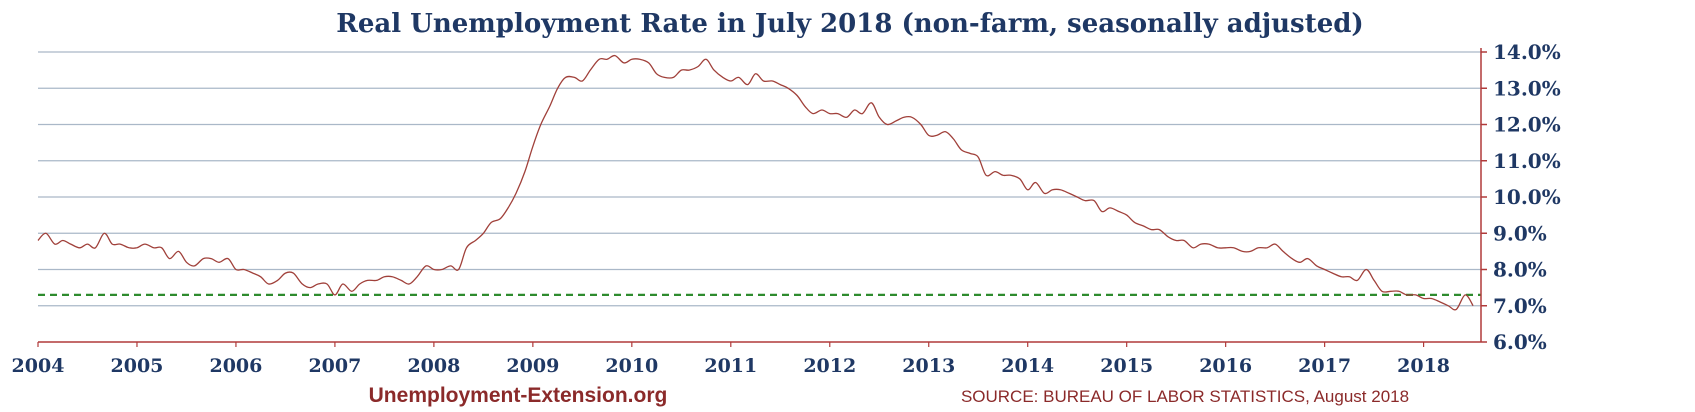  Describe the element at coordinates (928, 366) in the screenshot. I see `x-tick-label: 2013` at that location.